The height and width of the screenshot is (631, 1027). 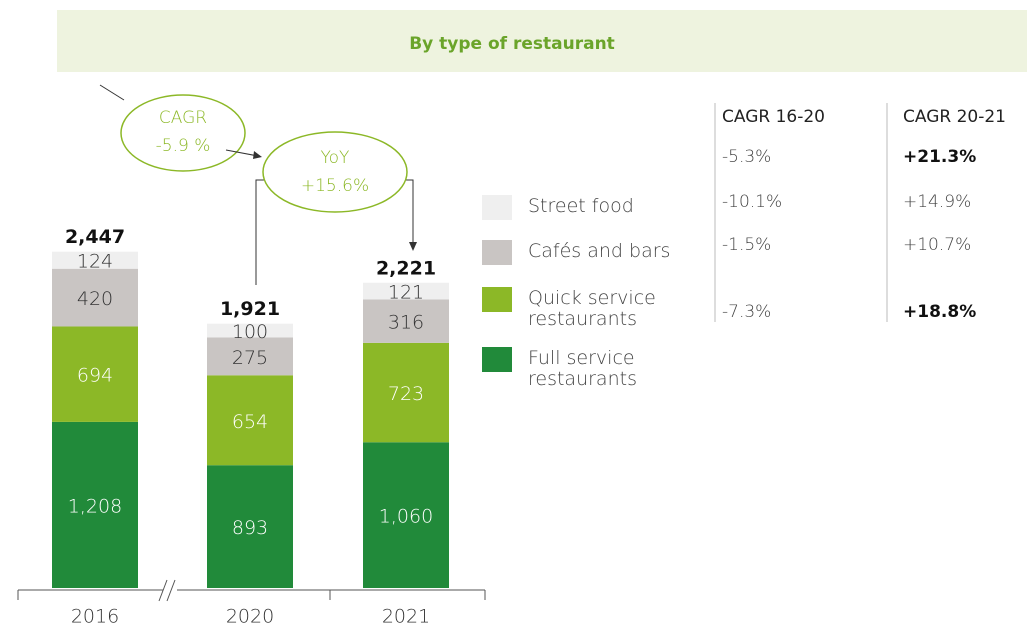 I want to click on annotation-arrow, so click(x=242, y=153).